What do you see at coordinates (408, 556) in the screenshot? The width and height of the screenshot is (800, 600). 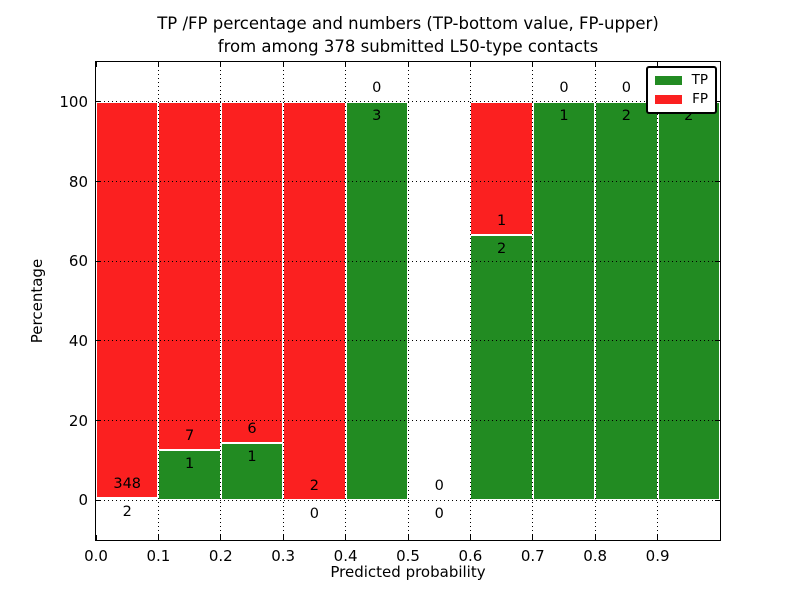 I see `x-tick-label: 0.5` at bounding box center [408, 556].